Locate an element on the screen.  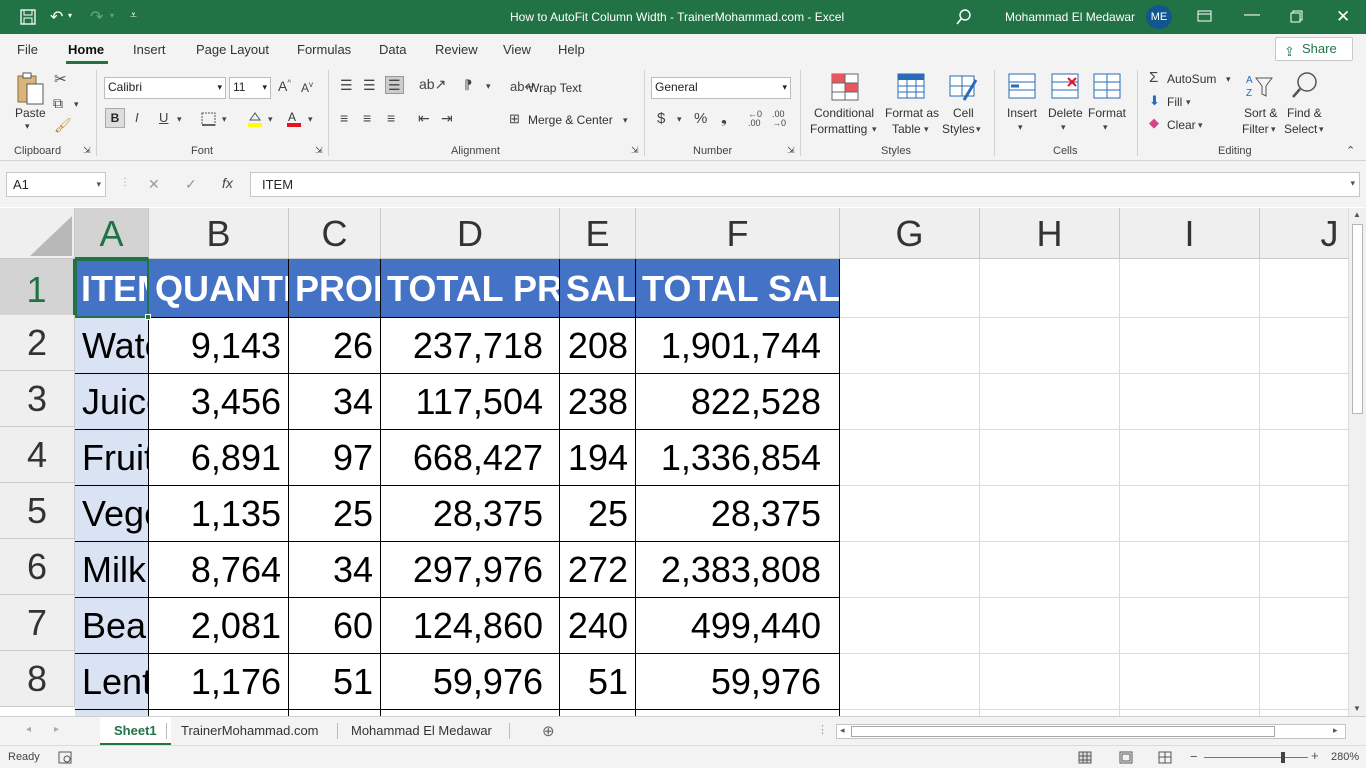
number-cell: 2,383,808 is located at coordinates (738, 570).